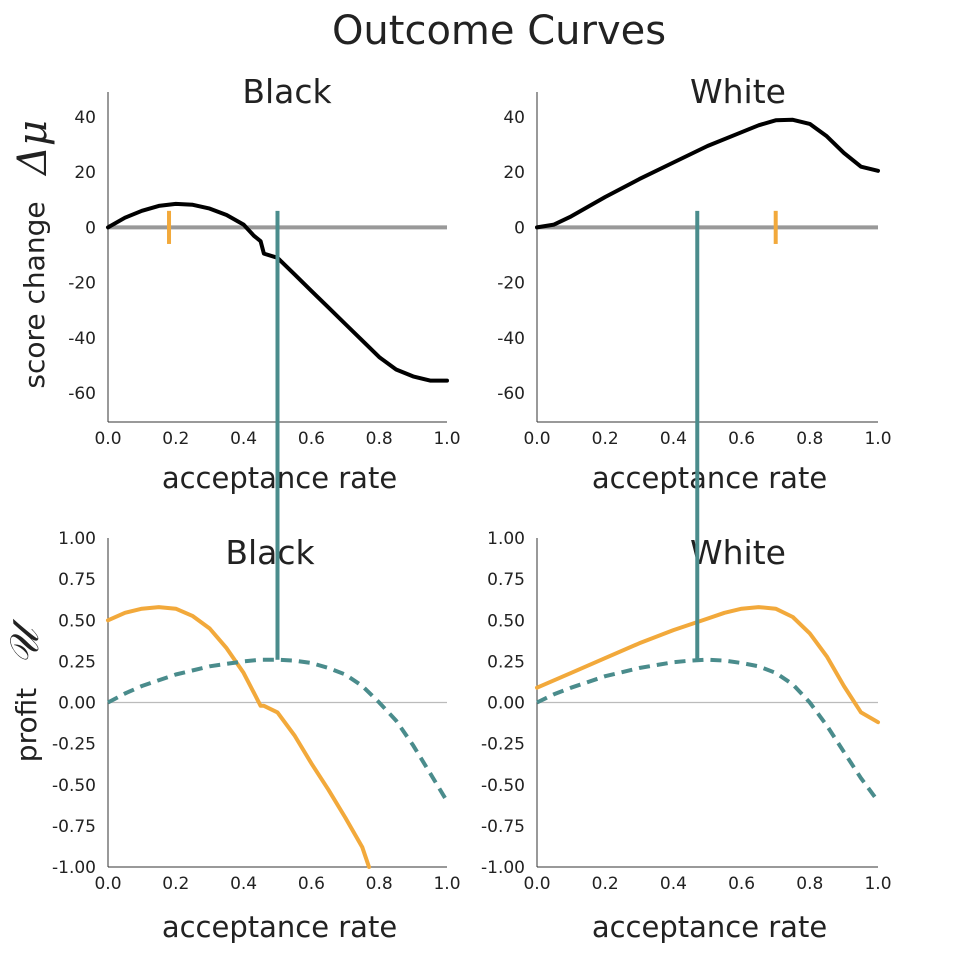 The width and height of the screenshot is (954, 956). What do you see at coordinates (175, 439) in the screenshot?
I see `score-black-x-tick-label: 0.2` at bounding box center [175, 439].